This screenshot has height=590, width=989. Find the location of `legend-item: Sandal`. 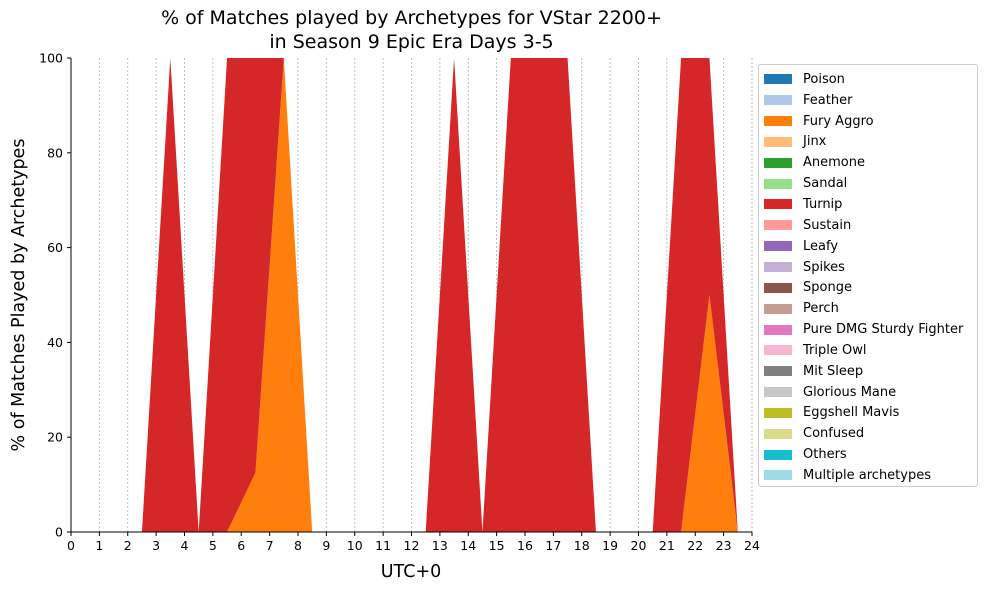

legend-item: Sandal is located at coordinates (868, 183).